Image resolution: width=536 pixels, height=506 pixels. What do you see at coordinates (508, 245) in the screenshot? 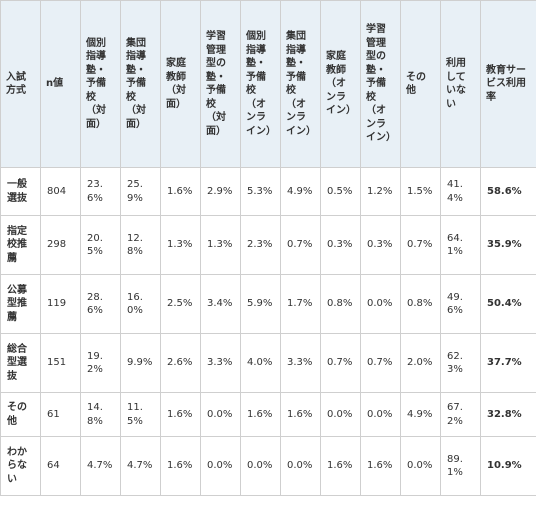
I see `usage-rate-cell: 35.9%` at bounding box center [508, 245].